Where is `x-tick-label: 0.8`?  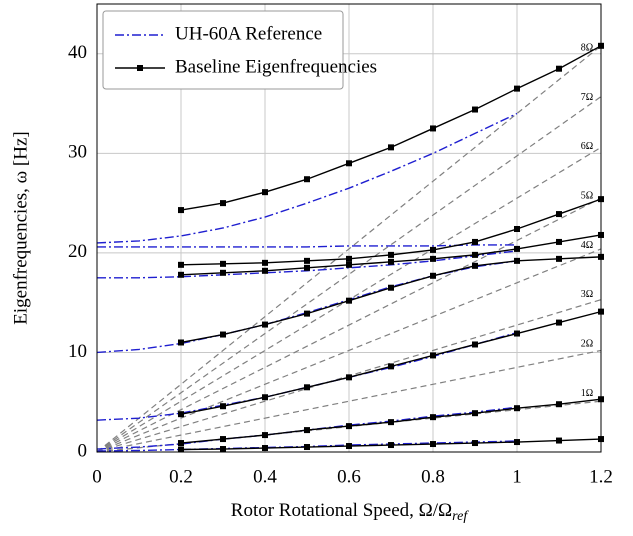
x-tick-label: 0.8 is located at coordinates (433, 476).